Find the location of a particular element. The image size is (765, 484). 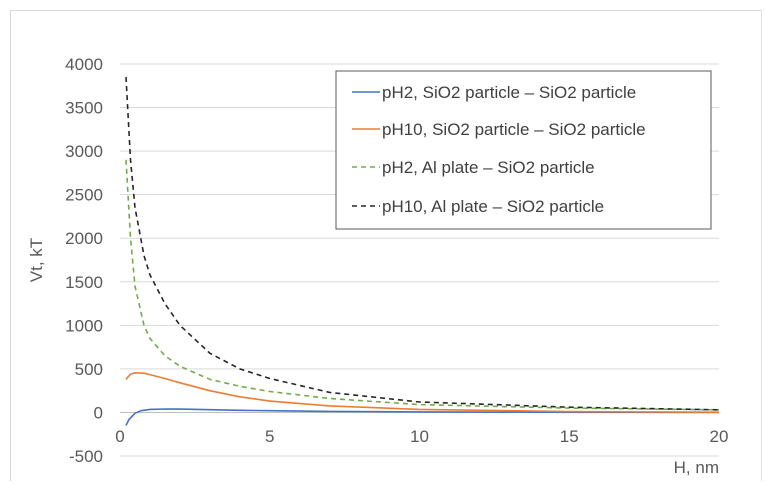

y-tick-label: 1000 is located at coordinates (84, 325).